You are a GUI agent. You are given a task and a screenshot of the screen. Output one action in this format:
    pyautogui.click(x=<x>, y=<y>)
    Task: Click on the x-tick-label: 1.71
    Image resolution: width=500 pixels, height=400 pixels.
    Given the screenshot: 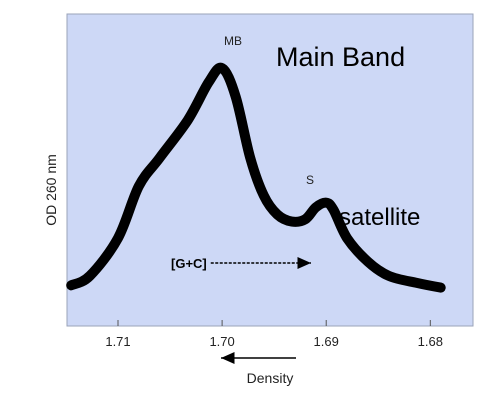 What is the action you would take?
    pyautogui.click(x=117, y=341)
    